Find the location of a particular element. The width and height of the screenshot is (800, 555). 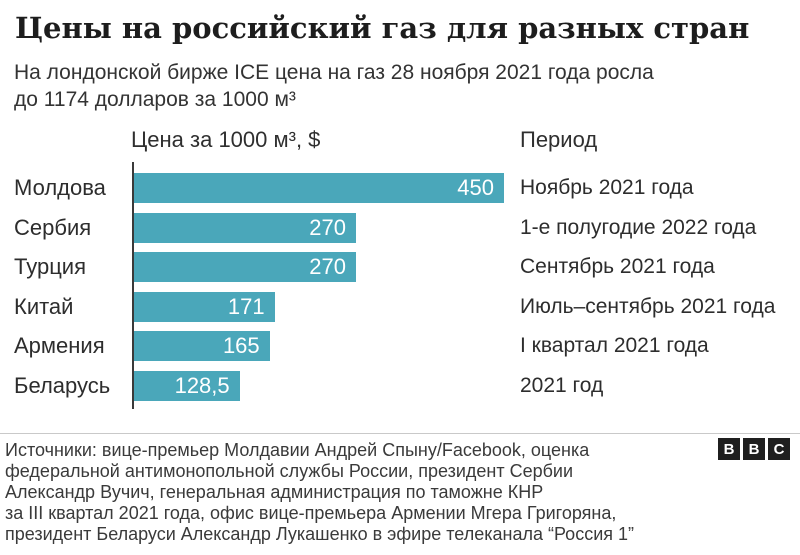

chart-row: Беларусь 128,5 2021 год is located at coordinates (400, 385).